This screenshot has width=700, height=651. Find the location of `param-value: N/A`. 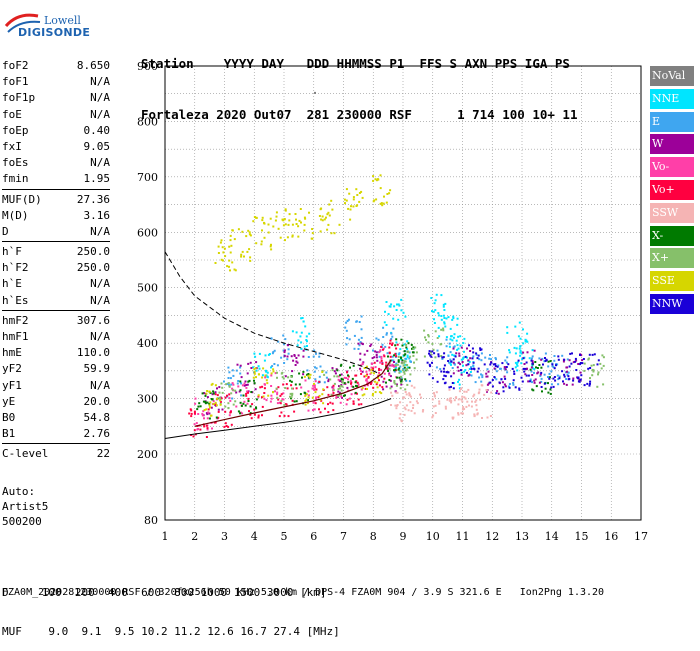

param-value: N/A is located at coordinates (100, 336).